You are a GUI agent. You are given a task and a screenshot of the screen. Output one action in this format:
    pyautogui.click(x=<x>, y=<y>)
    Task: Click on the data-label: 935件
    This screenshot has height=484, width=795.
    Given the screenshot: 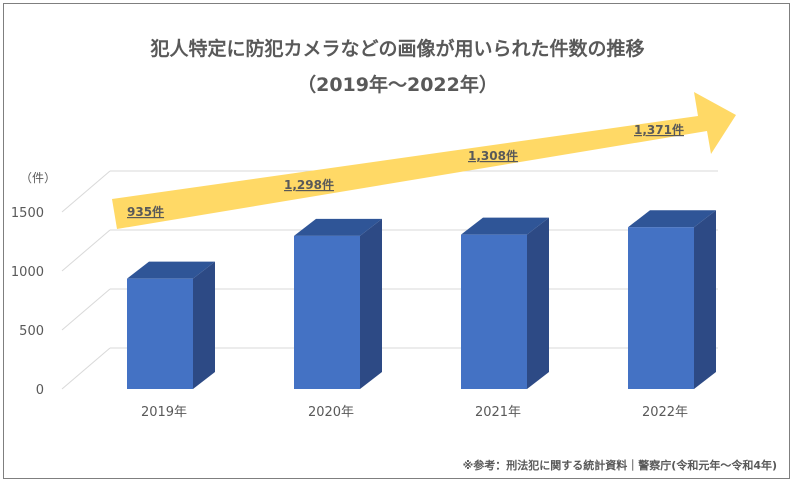 What is the action you would take?
    pyautogui.click(x=145, y=211)
    